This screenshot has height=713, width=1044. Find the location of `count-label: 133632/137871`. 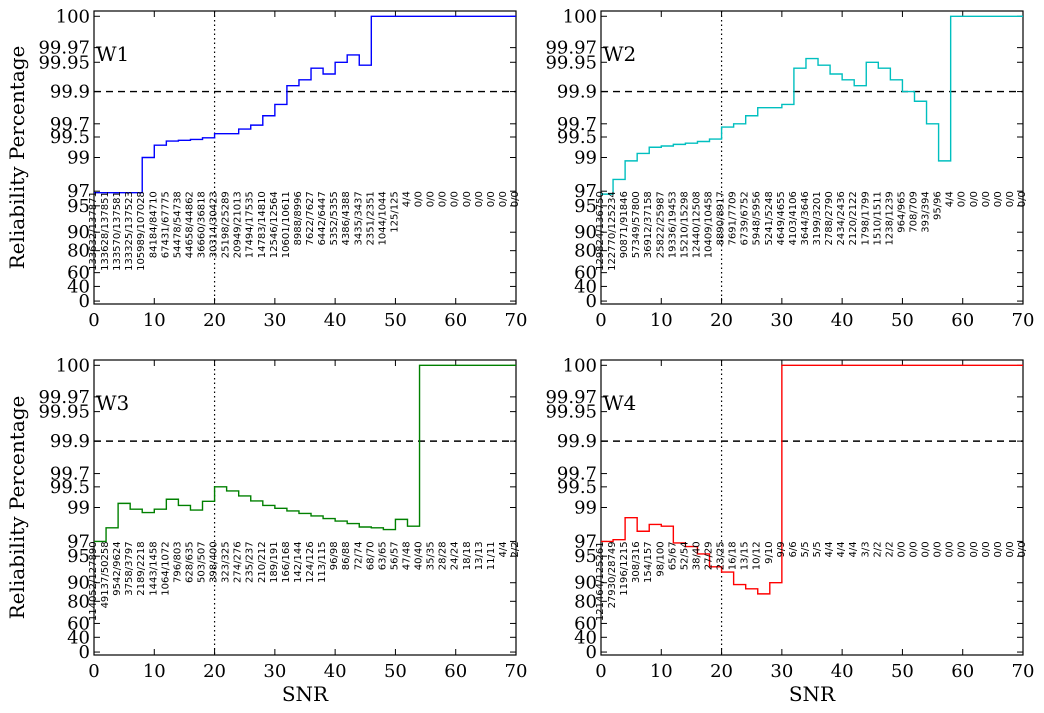

count-label: 133632/137871 is located at coordinates (93, 231).